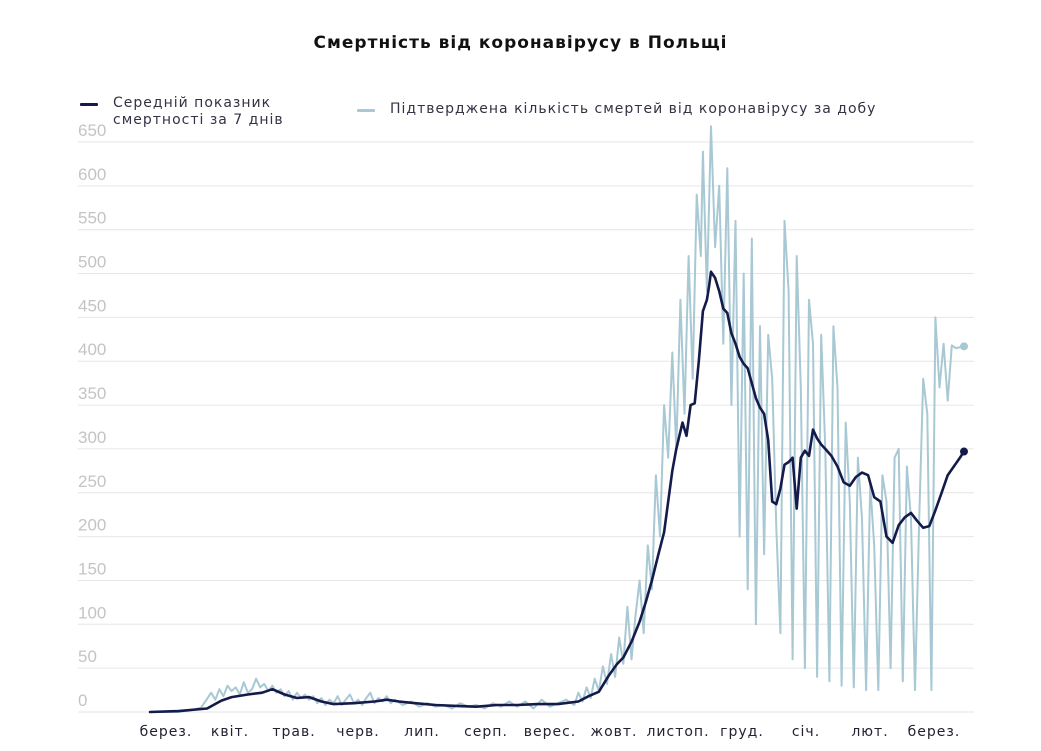 Image resolution: width=1041 pixels, height=751 pixels. I want to click on x-tick-label: лип., so click(422, 732).